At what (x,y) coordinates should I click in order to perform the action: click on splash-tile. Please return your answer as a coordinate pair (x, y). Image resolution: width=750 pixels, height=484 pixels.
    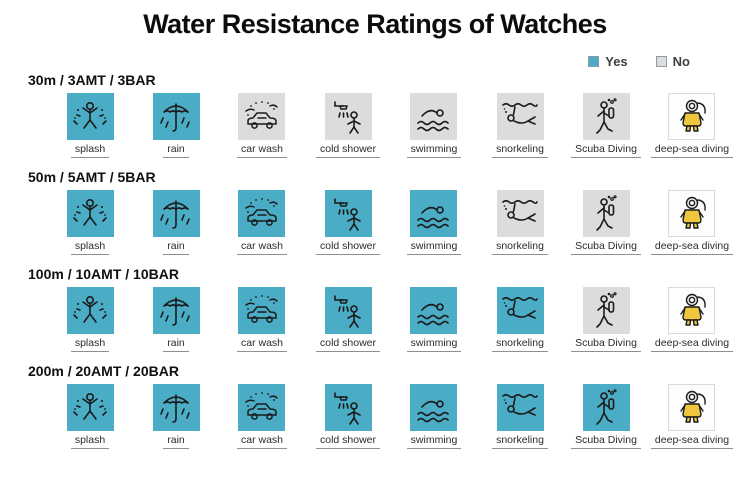
    Looking at the image, I should click on (90, 116).